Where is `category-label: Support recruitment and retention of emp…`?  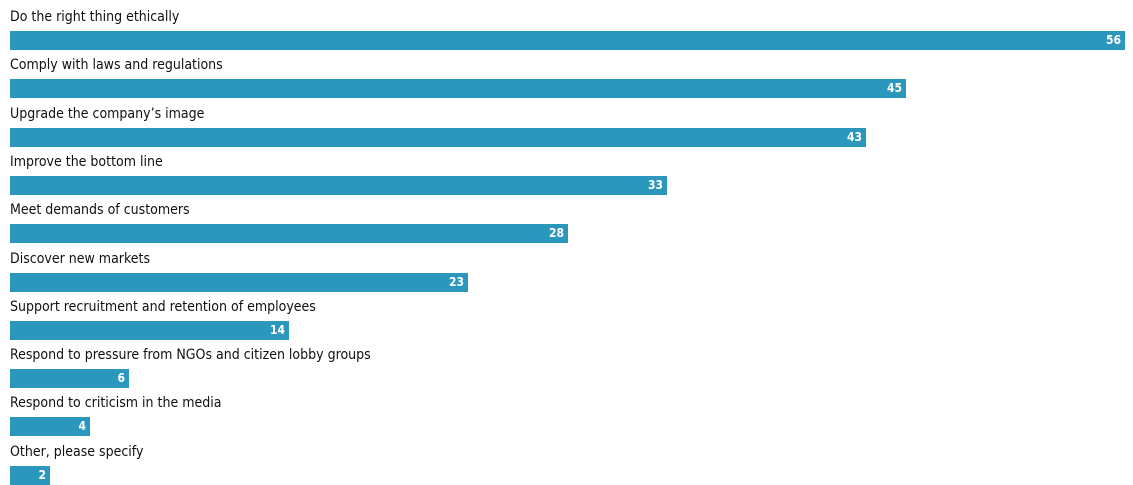 category-label: Support recruitment and retention of emp… is located at coordinates (163, 306).